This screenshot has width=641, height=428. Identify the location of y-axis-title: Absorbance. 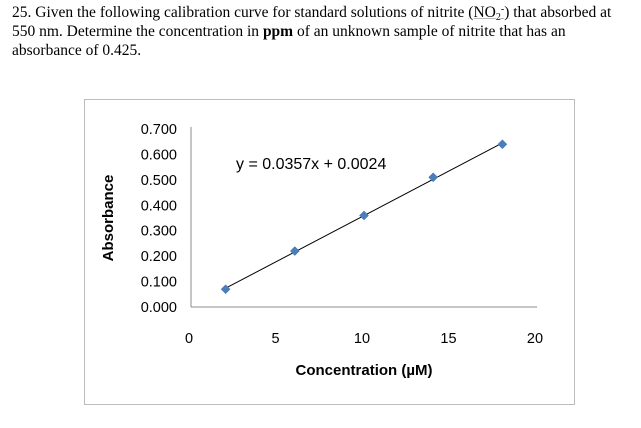
(108, 218).